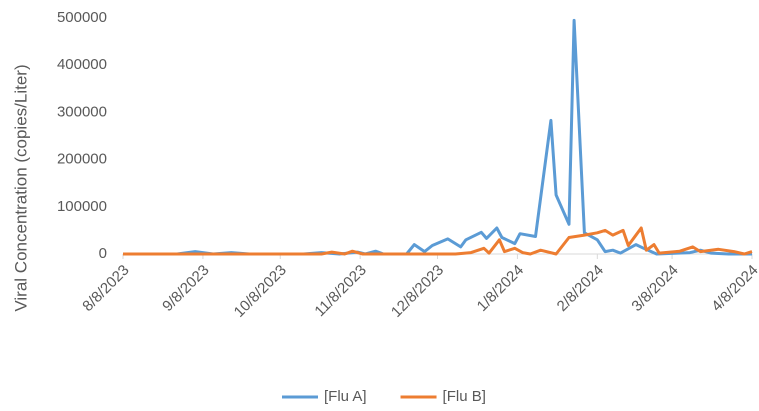 The height and width of the screenshot is (411, 759). Describe the element at coordinates (82, 111) in the screenshot. I see `y-tick-label: 300000` at that location.